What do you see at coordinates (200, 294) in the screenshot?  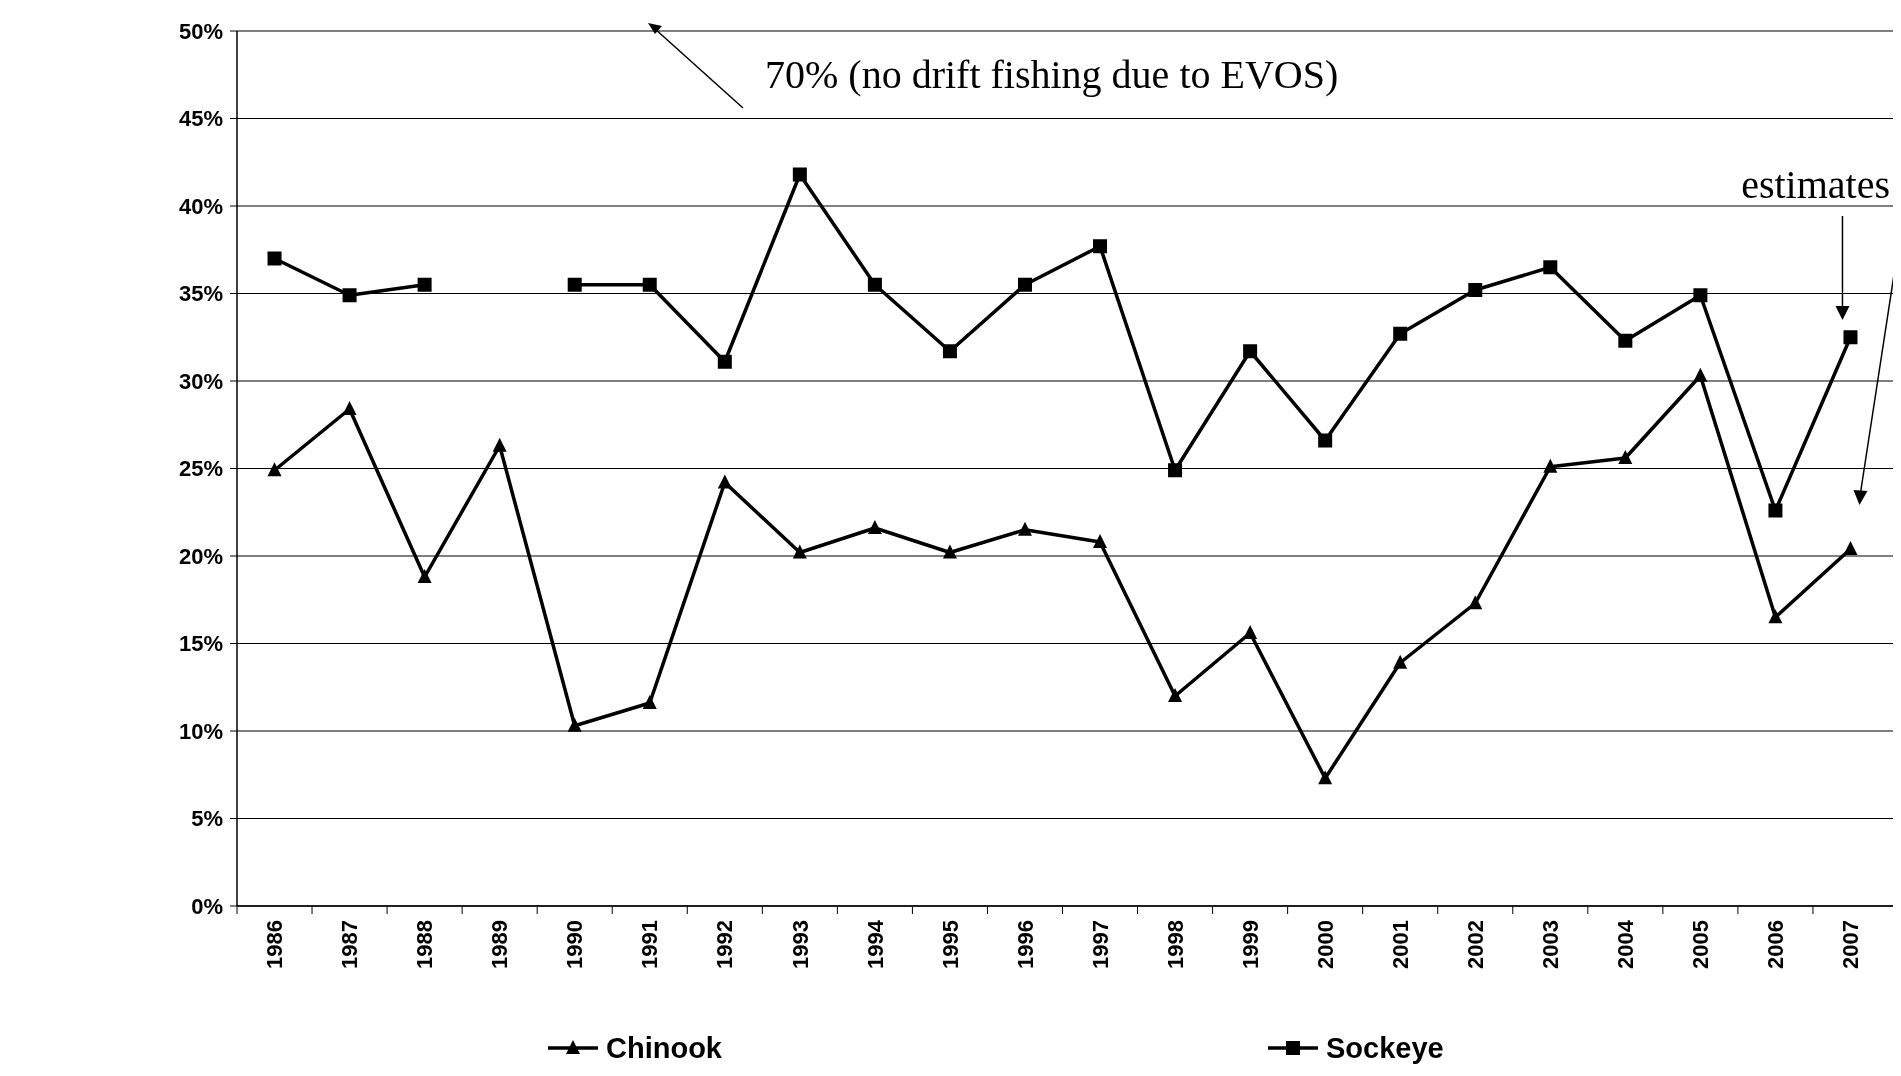 I see `y-tick-label: 35%` at bounding box center [200, 294].